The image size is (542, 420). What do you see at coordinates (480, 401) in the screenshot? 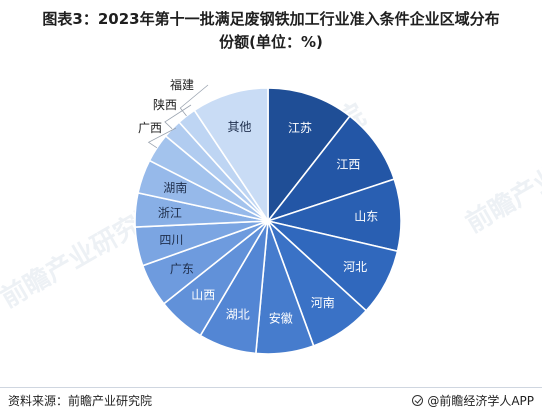
I see `brand-text: @前瞻经济学人APP` at bounding box center [480, 401].